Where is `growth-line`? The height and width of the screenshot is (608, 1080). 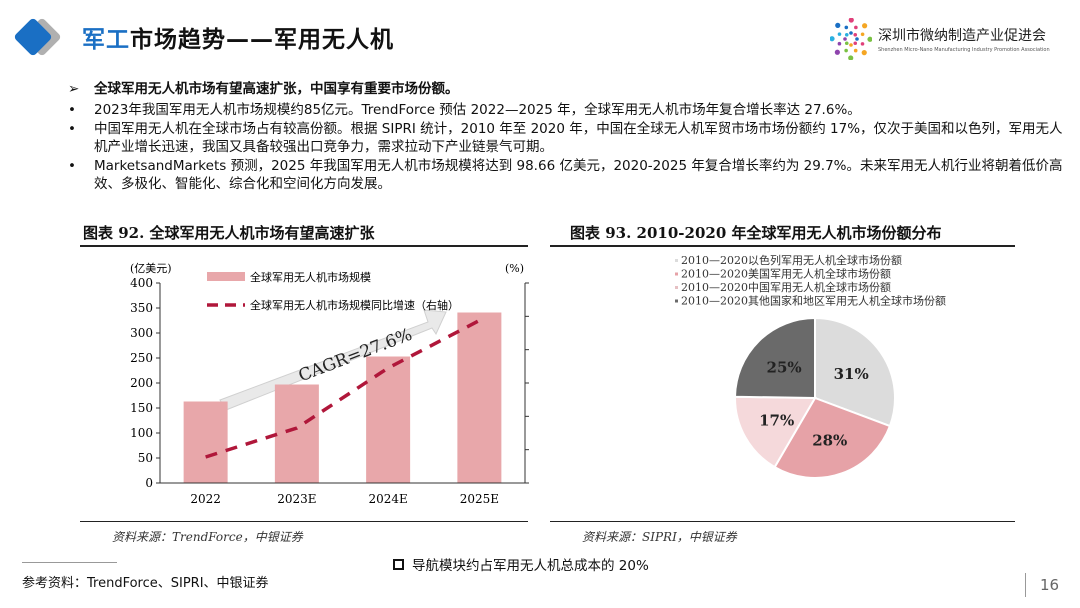 growth-line is located at coordinates (343, 388).